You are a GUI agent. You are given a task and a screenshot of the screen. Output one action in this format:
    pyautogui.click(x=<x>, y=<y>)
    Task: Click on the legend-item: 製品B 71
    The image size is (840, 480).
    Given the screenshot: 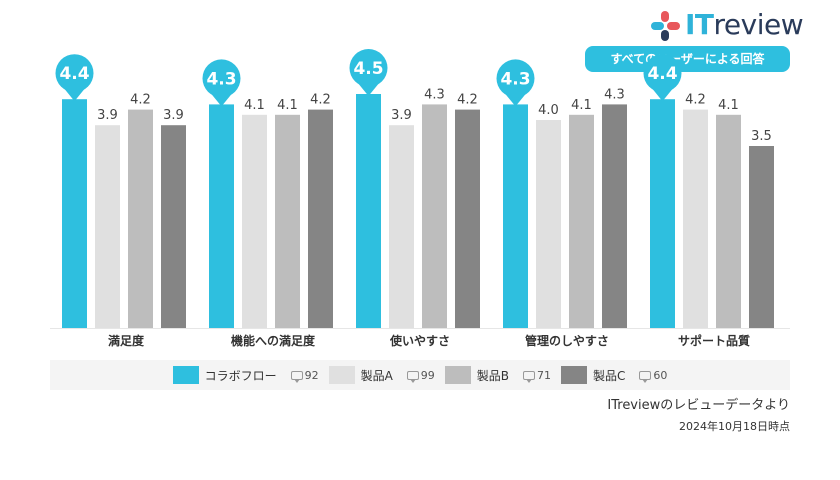 What is the action you would take?
    pyautogui.click(x=498, y=375)
    